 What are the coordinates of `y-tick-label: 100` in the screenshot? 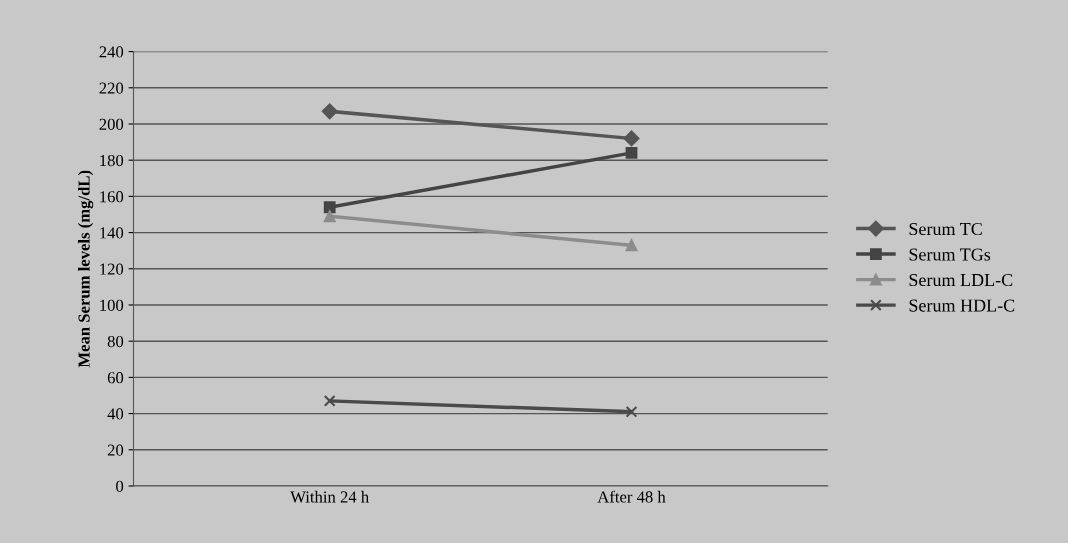 It's located at (112, 305).